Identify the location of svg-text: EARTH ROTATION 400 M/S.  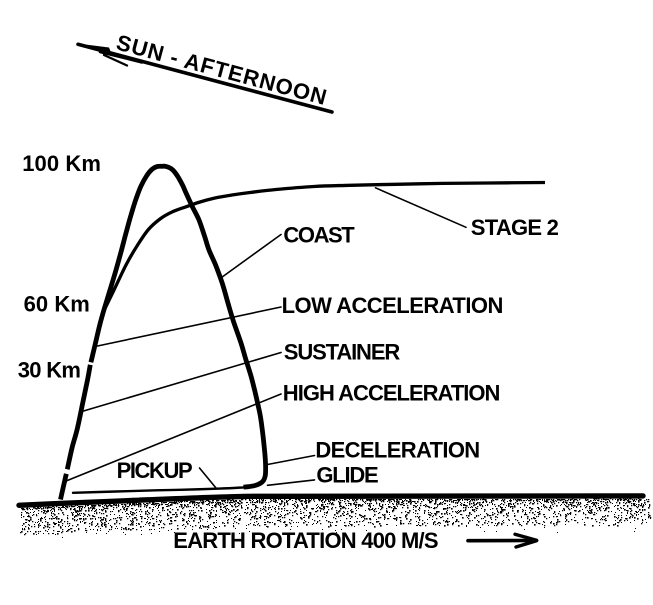
(305, 540).